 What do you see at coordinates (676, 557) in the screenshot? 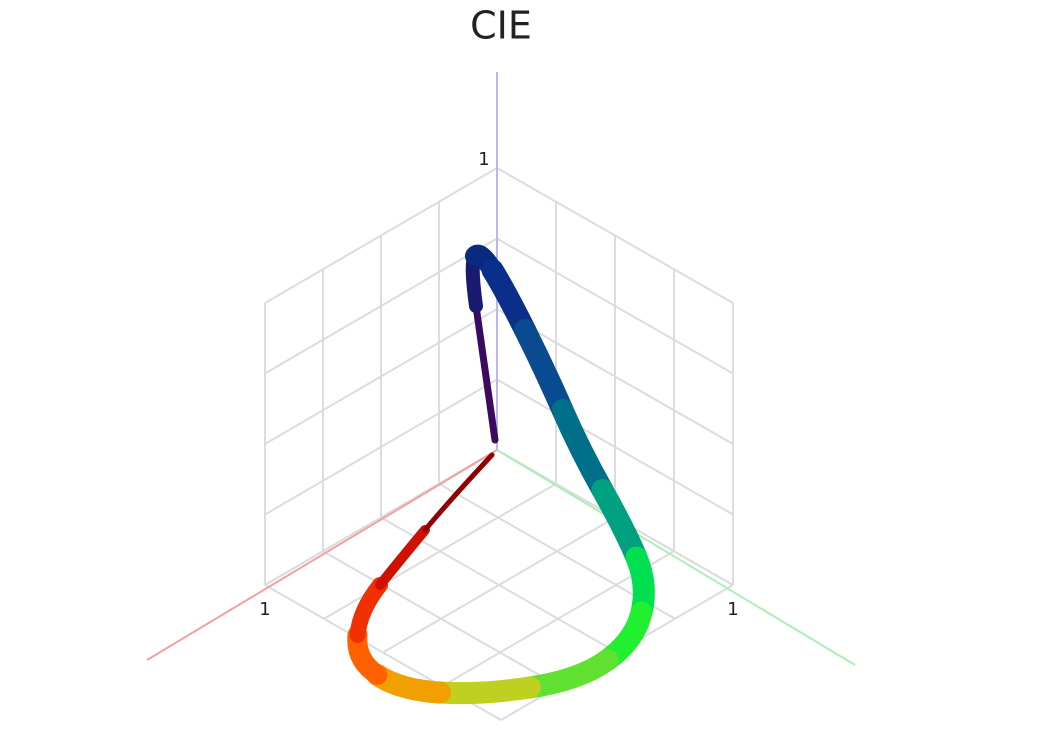
I see `y-axis` at bounding box center [676, 557].